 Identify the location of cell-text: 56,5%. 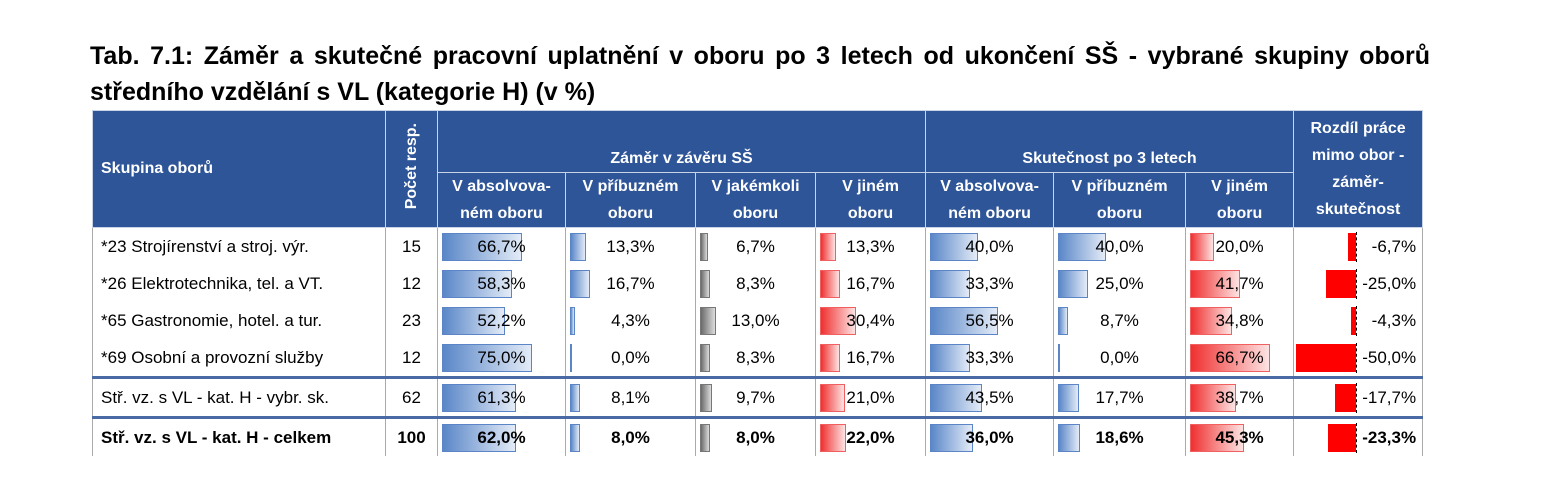
(989, 320).